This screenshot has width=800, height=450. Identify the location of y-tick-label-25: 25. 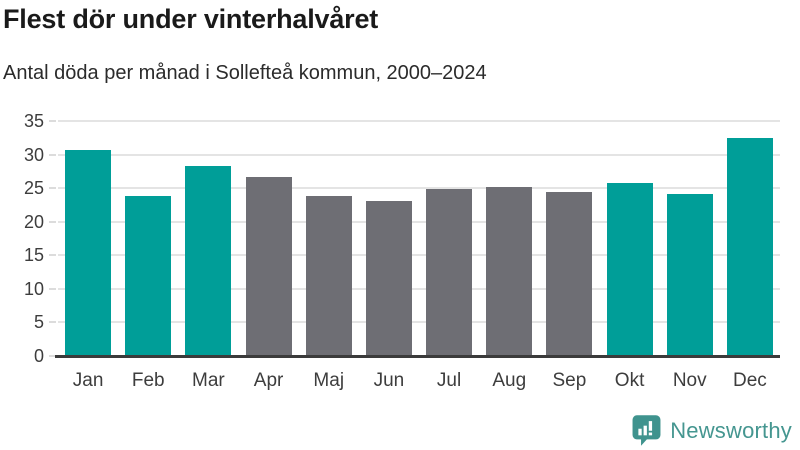
(33, 188).